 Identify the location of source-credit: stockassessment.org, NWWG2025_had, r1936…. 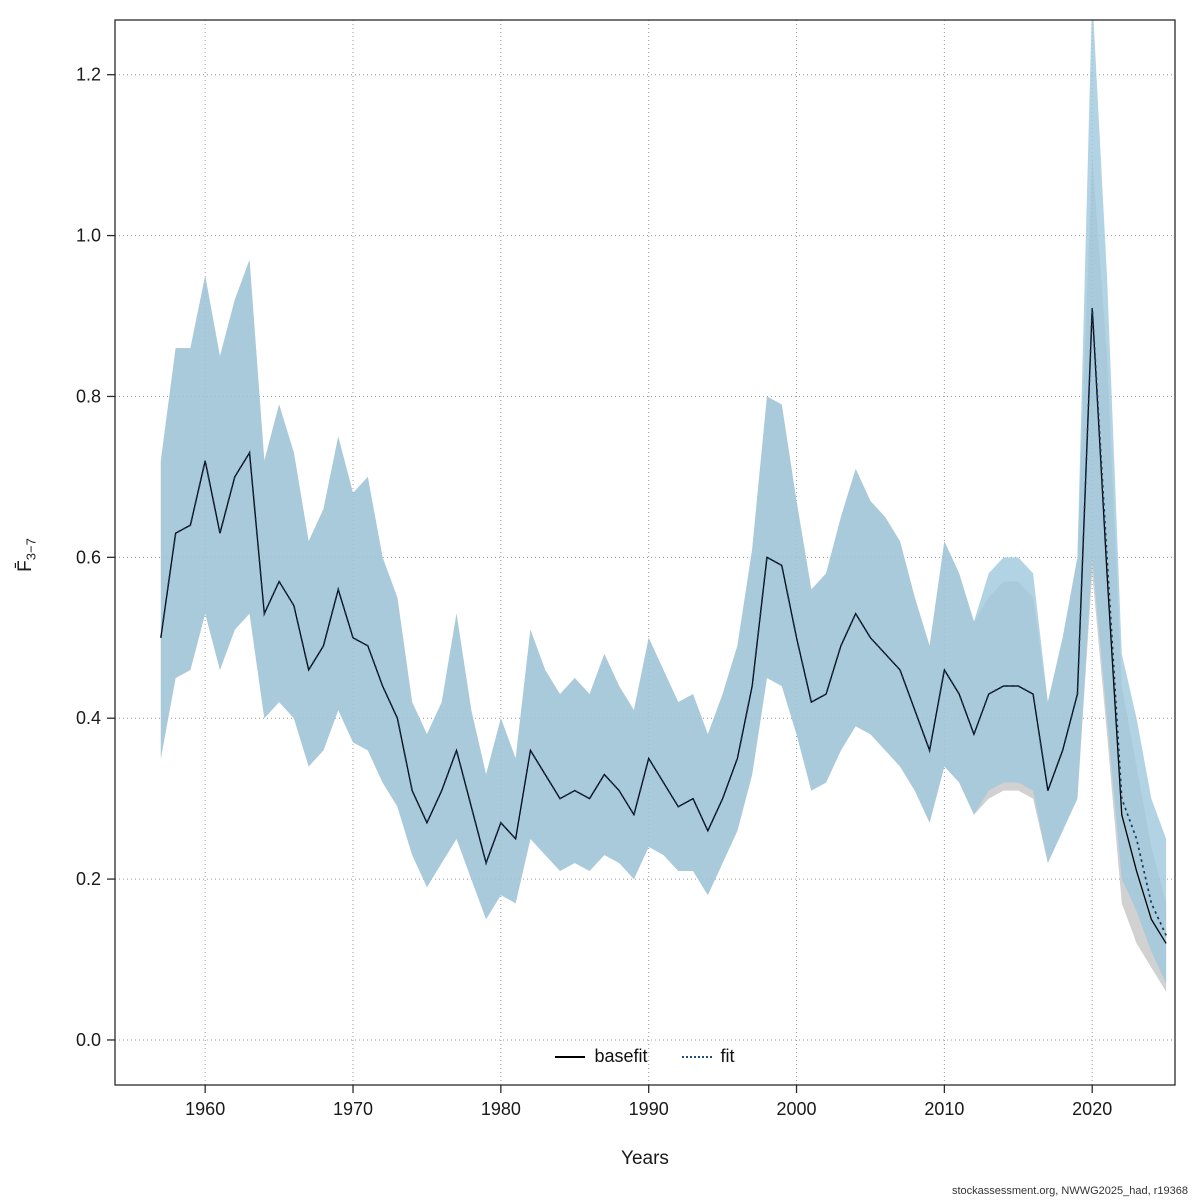
(1069, 1191).